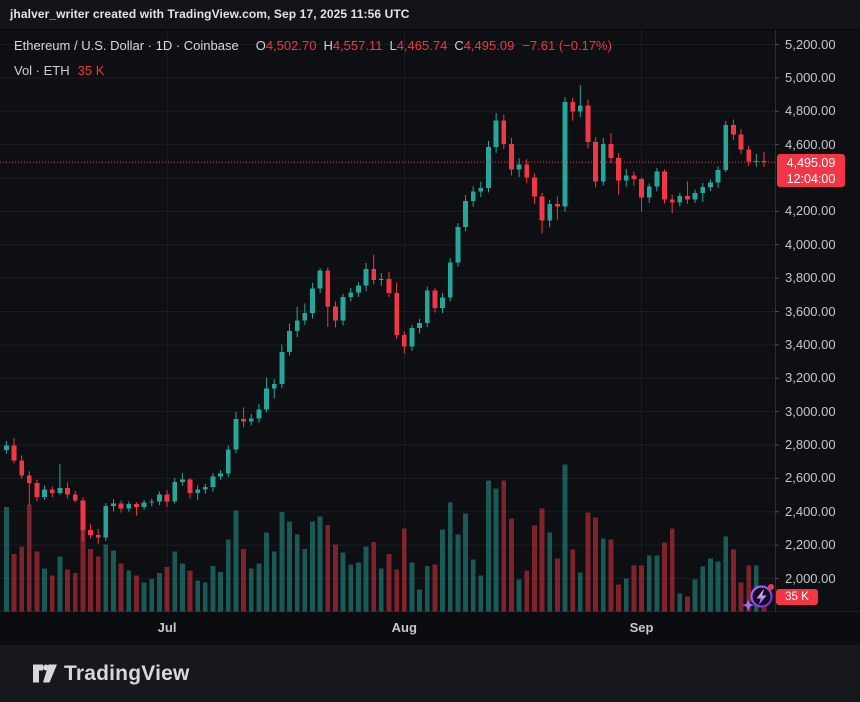 The height and width of the screenshot is (702, 860). What do you see at coordinates (810, 411) in the screenshot?
I see `price-axis-label: 3,000.00` at bounding box center [810, 411].